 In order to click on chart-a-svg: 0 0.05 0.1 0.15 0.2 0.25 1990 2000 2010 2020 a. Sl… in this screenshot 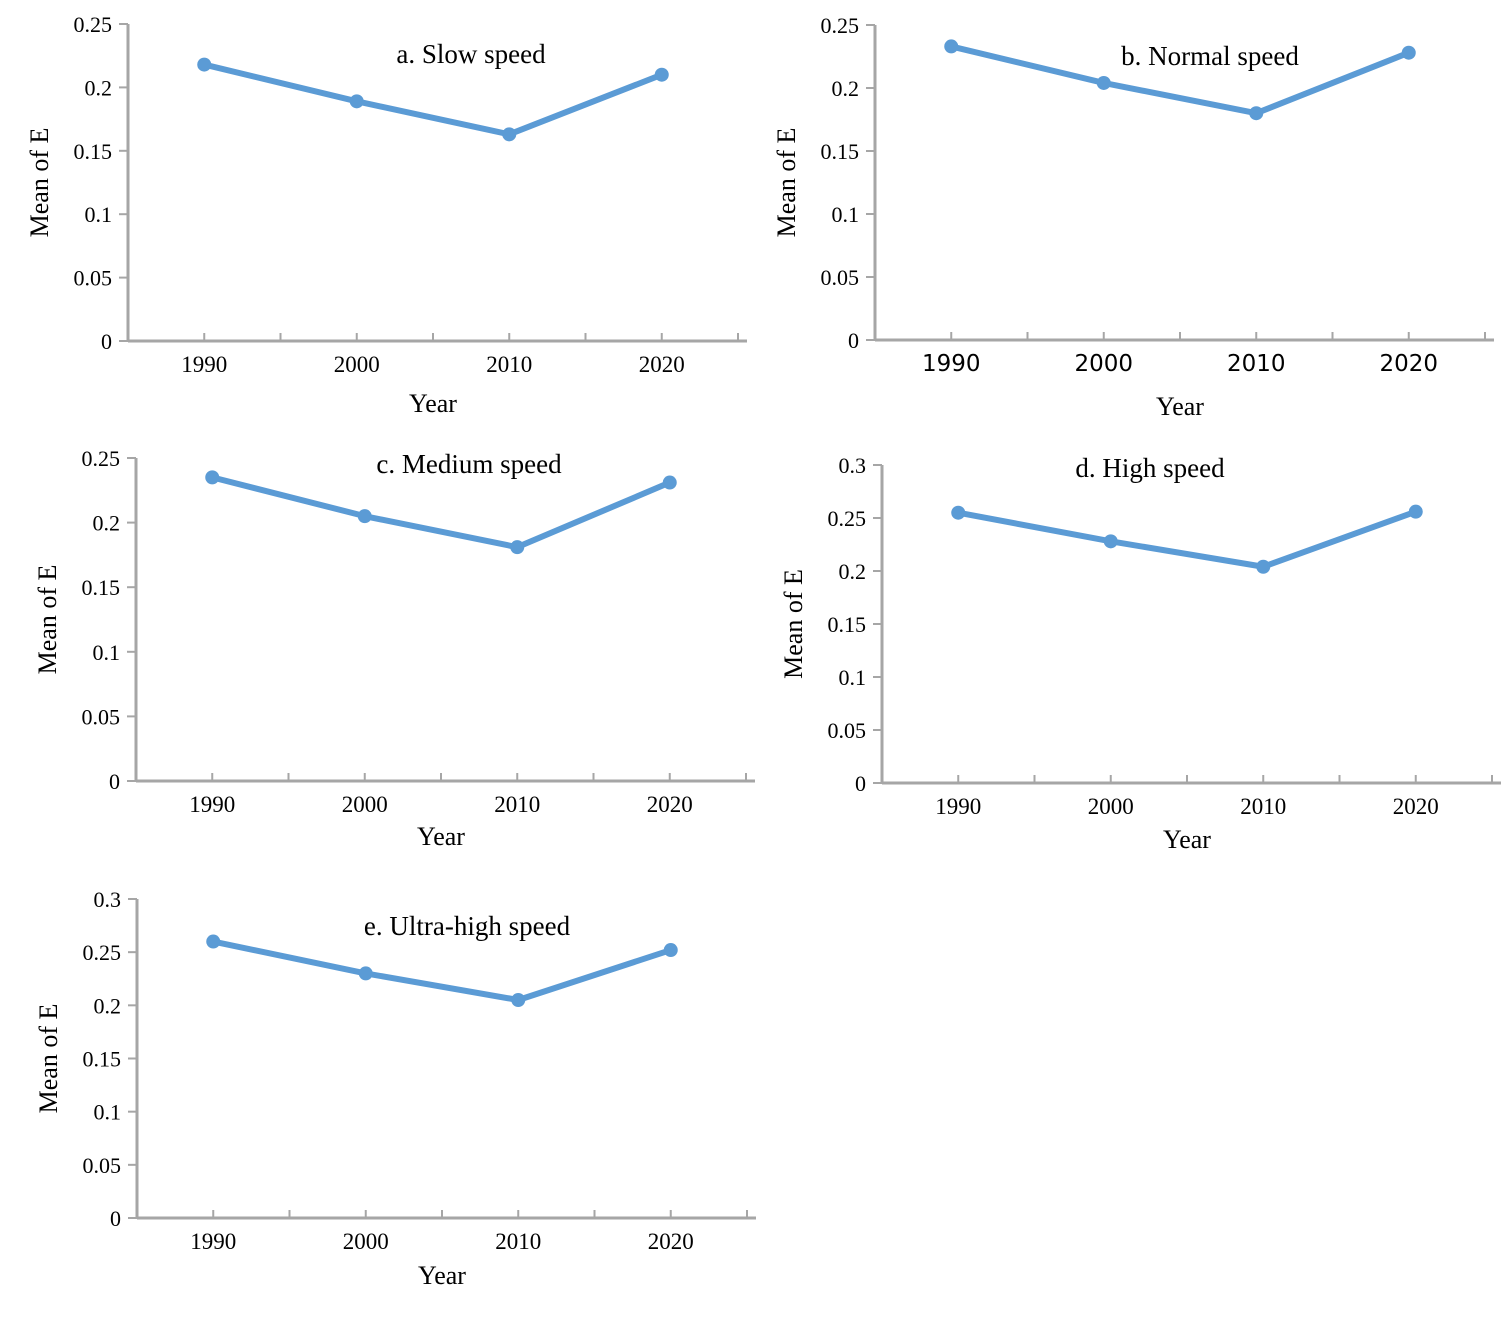, I will do `click(386, 215)`.